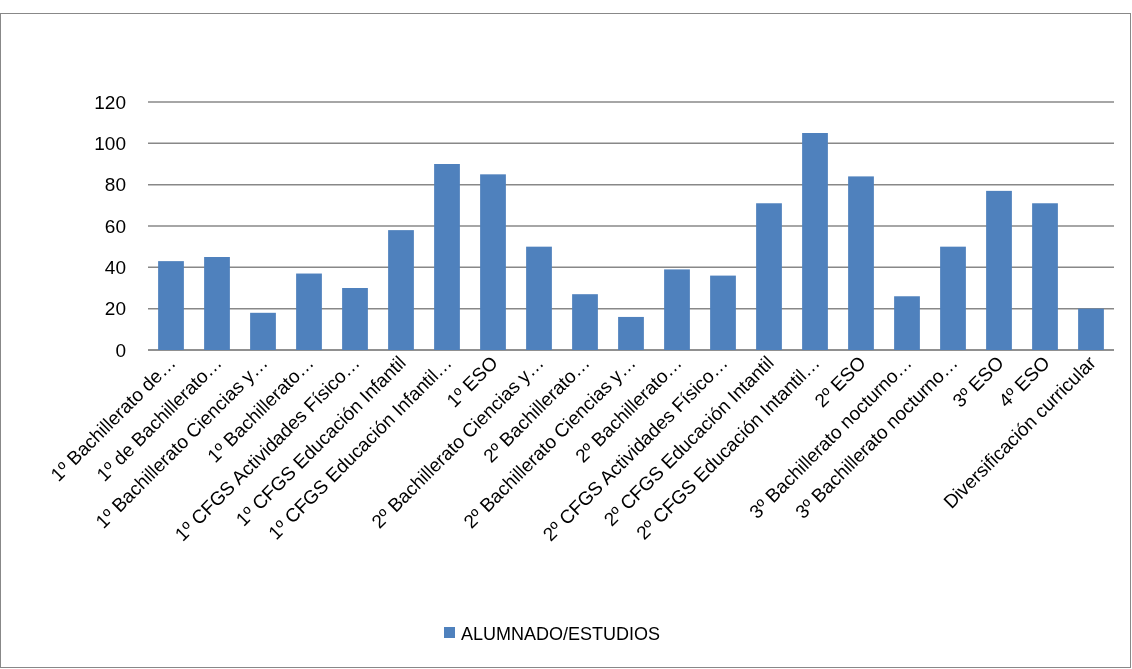  Describe the element at coordinates (115, 309) in the screenshot. I see `y-tick-label: 20` at that location.